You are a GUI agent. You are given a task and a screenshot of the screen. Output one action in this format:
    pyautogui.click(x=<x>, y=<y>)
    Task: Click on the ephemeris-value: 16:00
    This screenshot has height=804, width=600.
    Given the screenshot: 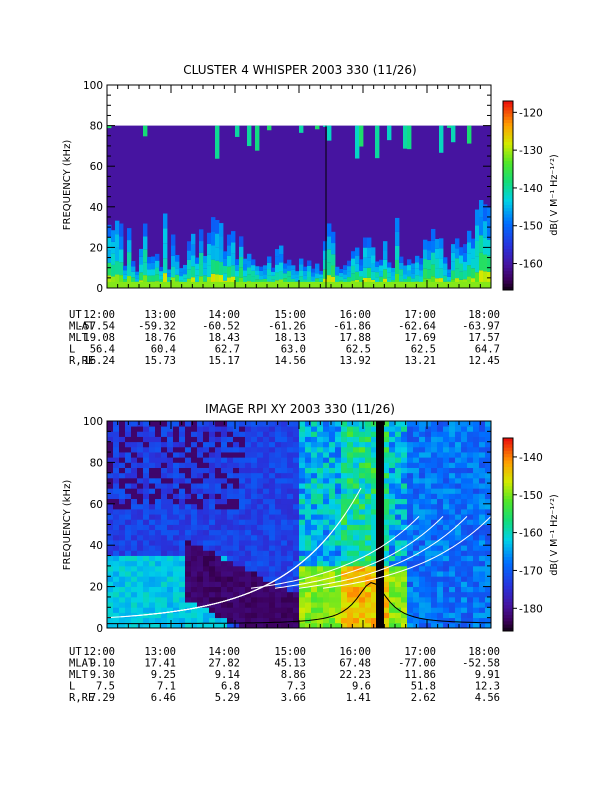 What is the action you would take?
    pyautogui.click(x=355, y=315)
    